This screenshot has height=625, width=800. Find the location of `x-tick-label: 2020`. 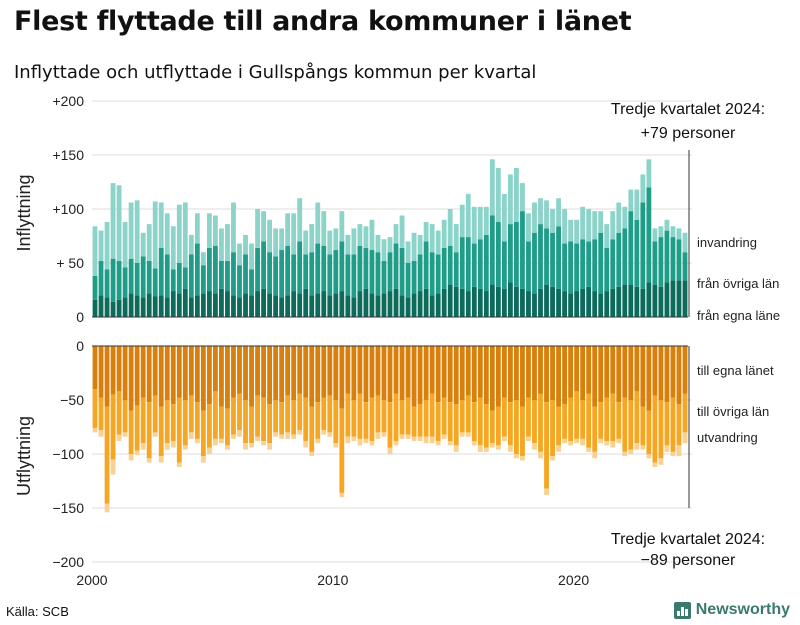

x-tick-label: 2020 is located at coordinates (573, 580).